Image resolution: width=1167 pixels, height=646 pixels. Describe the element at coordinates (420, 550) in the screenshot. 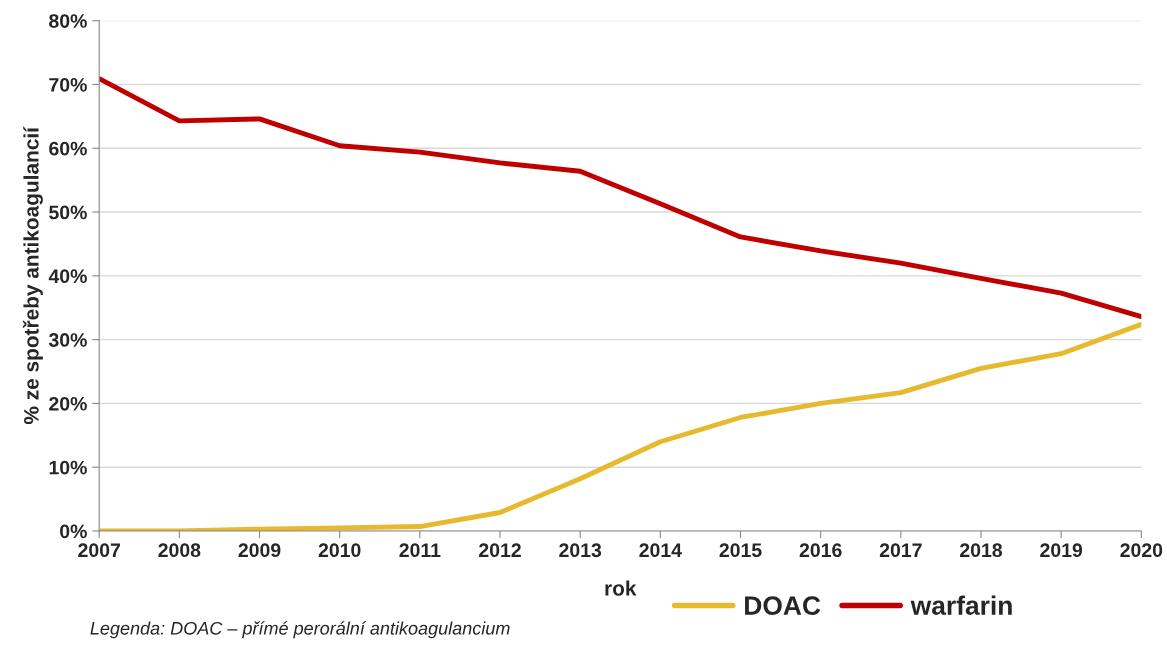

I see `x-tick-label: 2011` at that location.